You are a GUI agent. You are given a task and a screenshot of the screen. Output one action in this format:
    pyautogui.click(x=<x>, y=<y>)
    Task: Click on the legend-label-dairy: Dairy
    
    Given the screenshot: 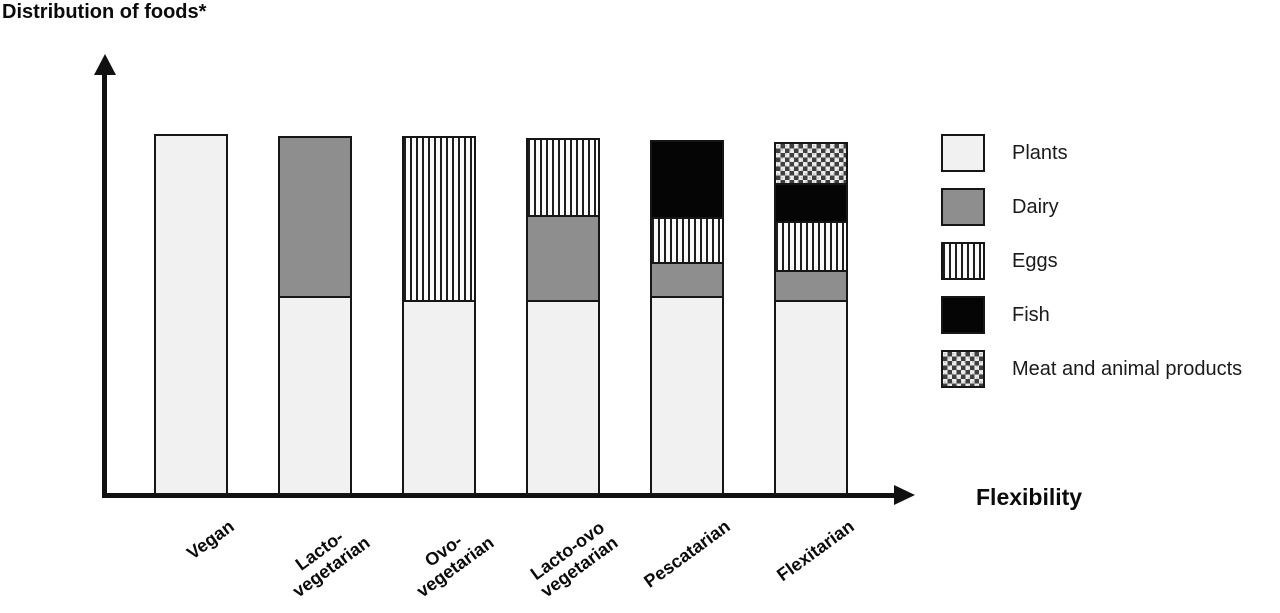 What is the action you would take?
    pyautogui.click(x=1035, y=206)
    